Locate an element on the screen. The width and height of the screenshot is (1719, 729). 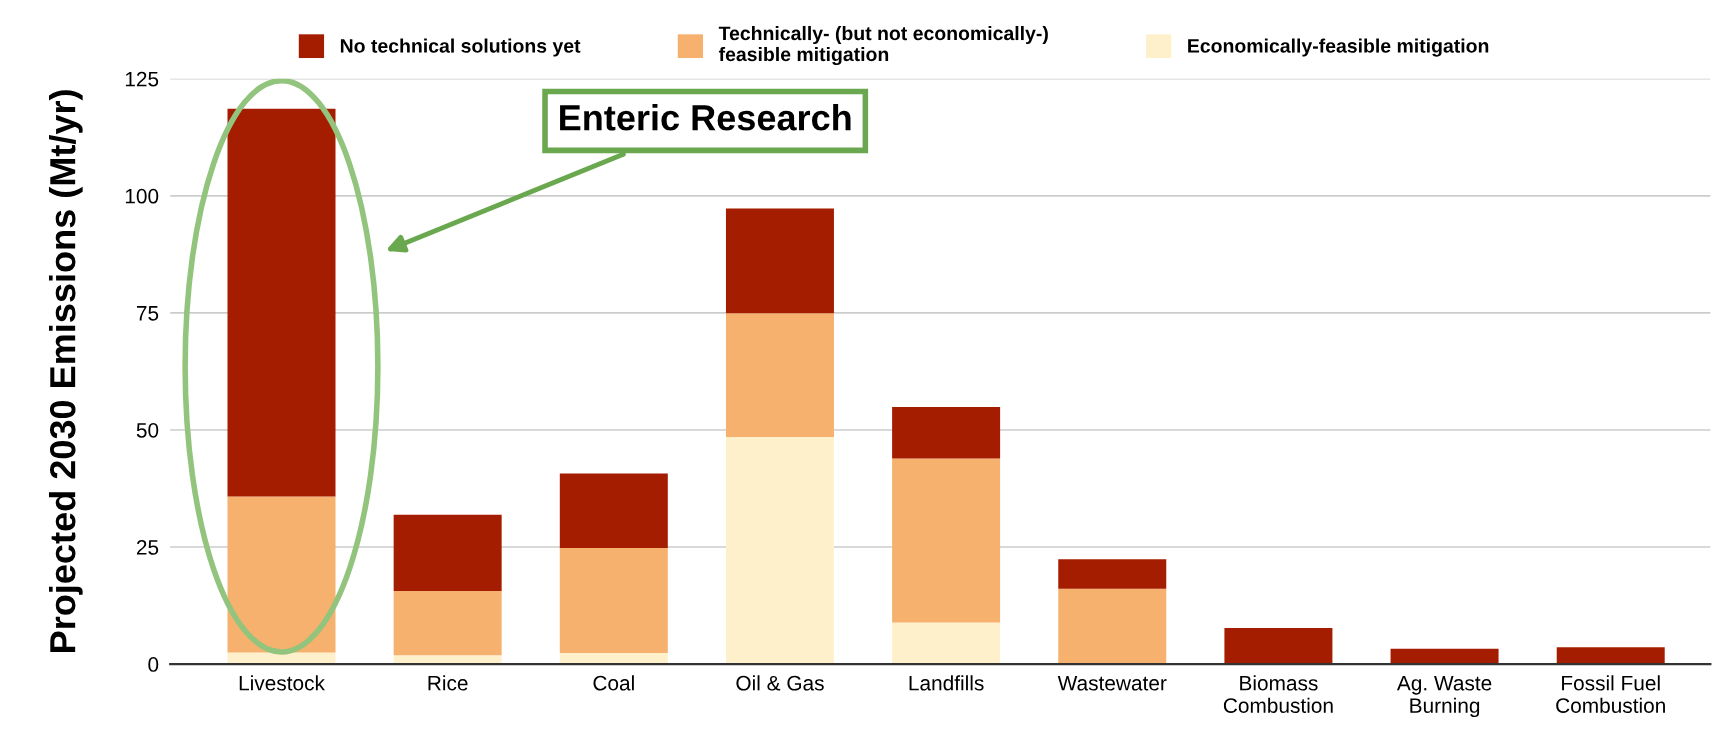
x-tick-label: Ag. Waste Burning is located at coordinates (1444, 697).